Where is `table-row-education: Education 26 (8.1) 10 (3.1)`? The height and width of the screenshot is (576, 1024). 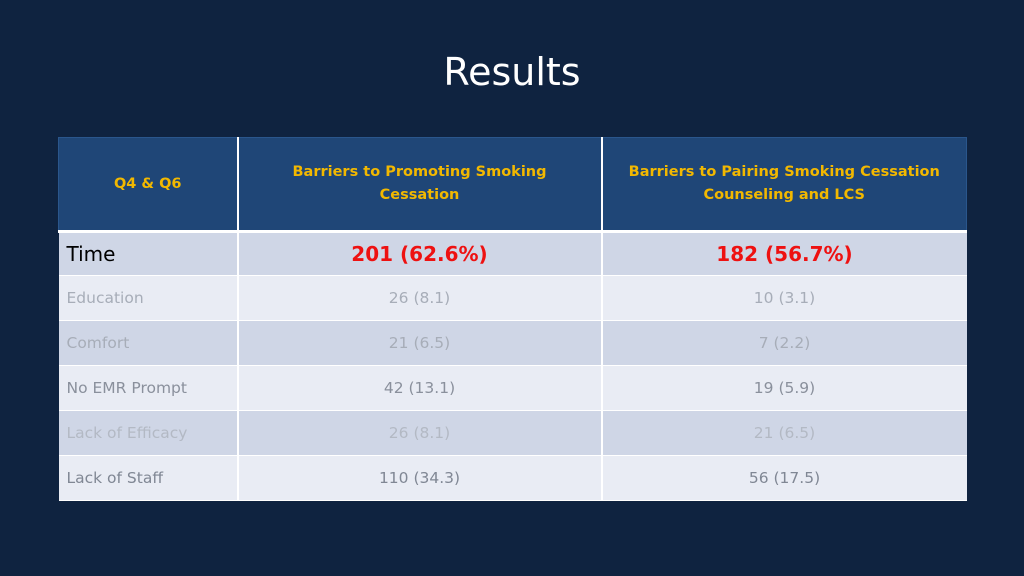 table-row-education: Education 26 (8.1) 10 (3.1) is located at coordinates (512, 298).